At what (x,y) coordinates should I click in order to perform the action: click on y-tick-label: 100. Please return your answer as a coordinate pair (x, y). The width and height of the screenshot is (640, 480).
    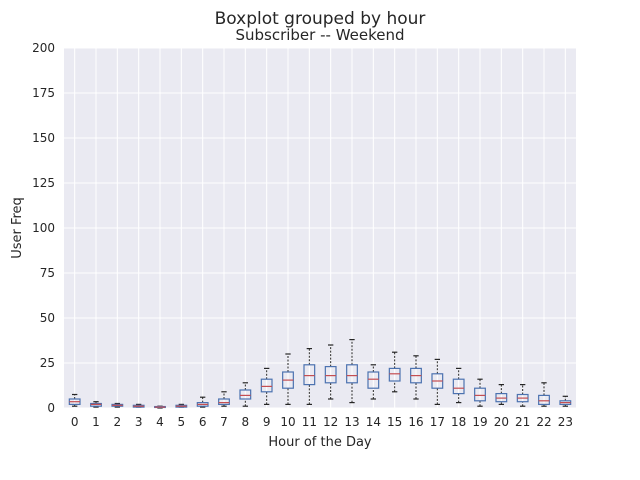
    Looking at the image, I should click on (43, 228).